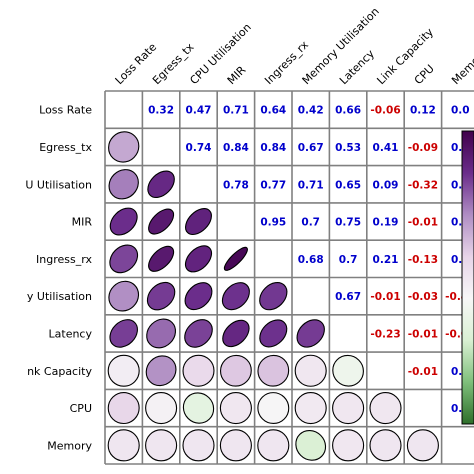 The image size is (474, 474). Describe the element at coordinates (69, 445) in the screenshot. I see `y-tick-label: Memory` at that location.